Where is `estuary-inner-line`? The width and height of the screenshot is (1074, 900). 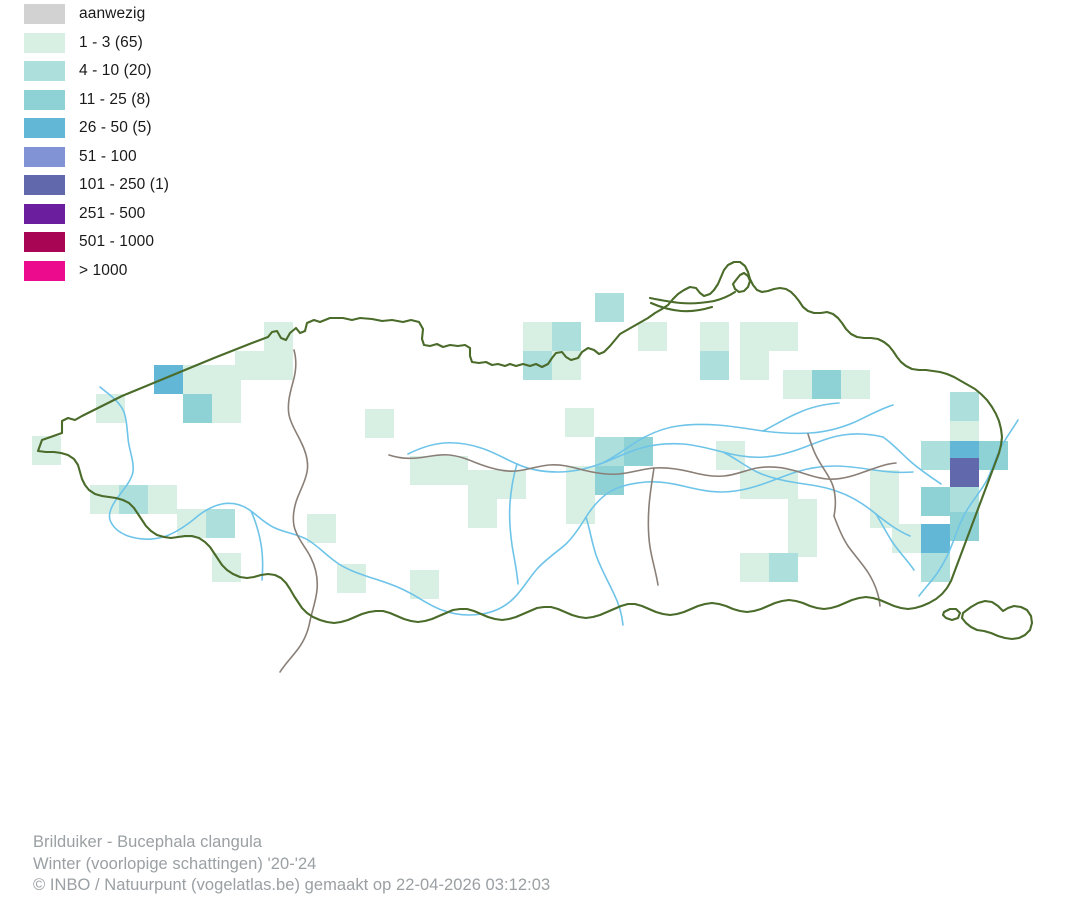
estuary-inner-line is located at coordinates (681, 307).